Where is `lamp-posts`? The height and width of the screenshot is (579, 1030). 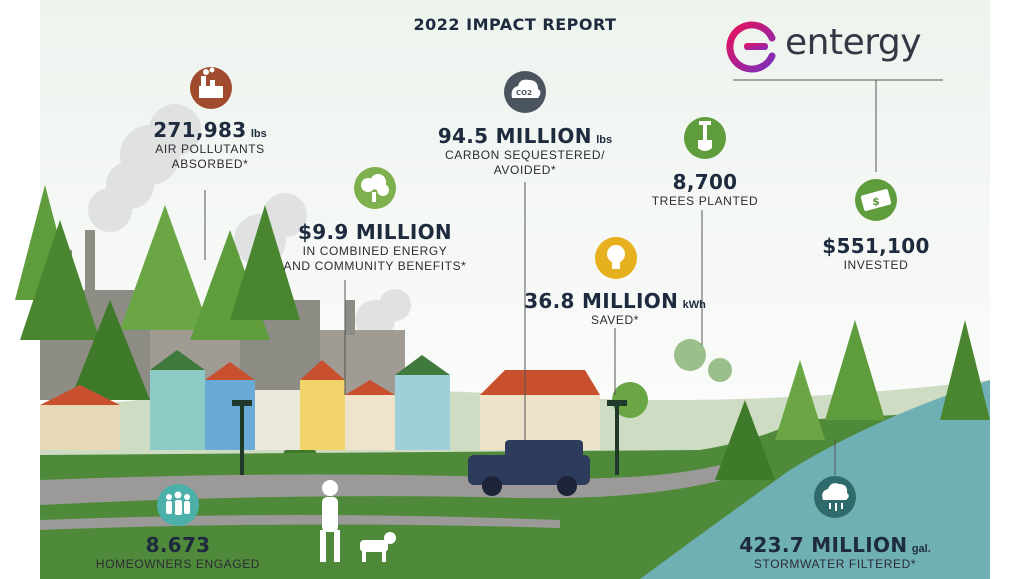 lamp-posts is located at coordinates (429, 437).